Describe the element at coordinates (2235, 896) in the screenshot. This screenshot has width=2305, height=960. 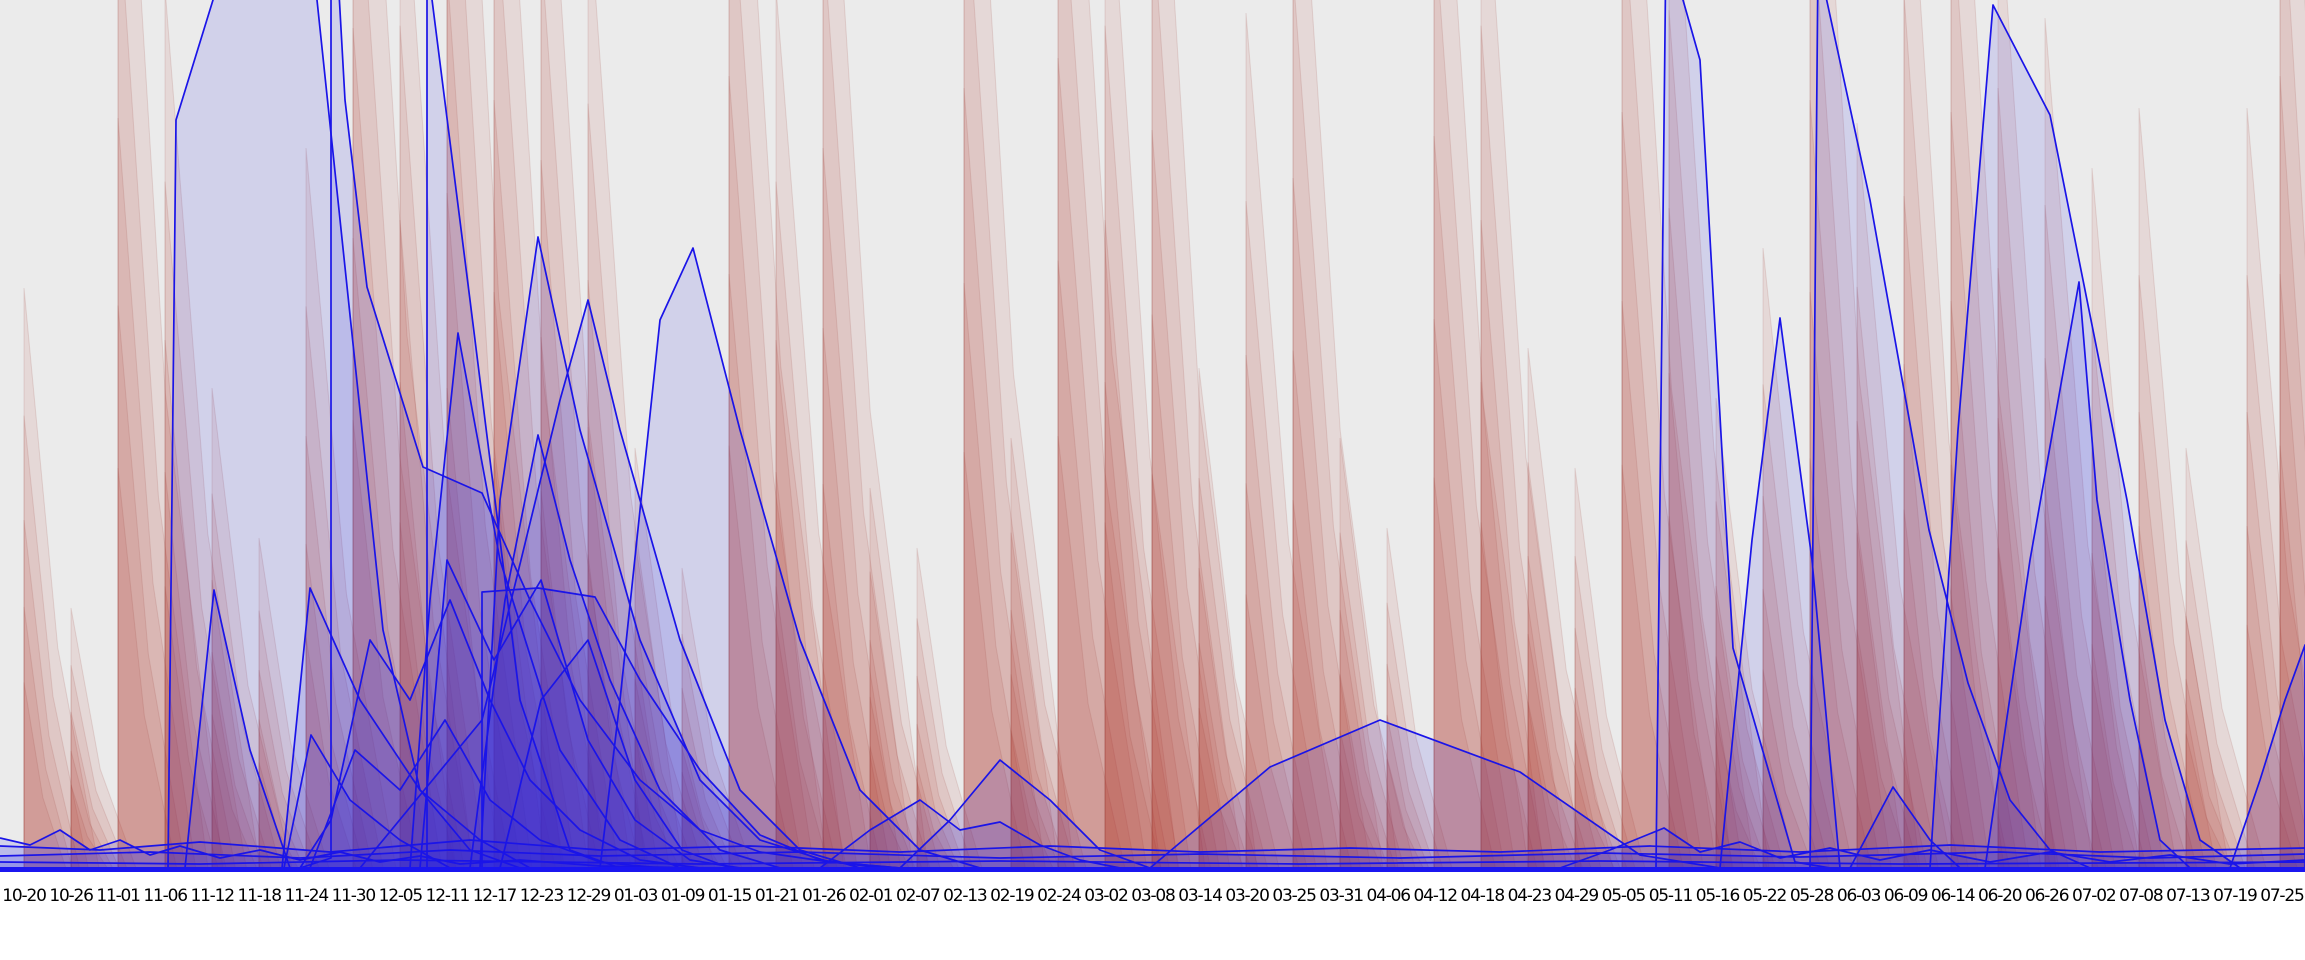
I see `x-tick-label: 07-19` at that location.